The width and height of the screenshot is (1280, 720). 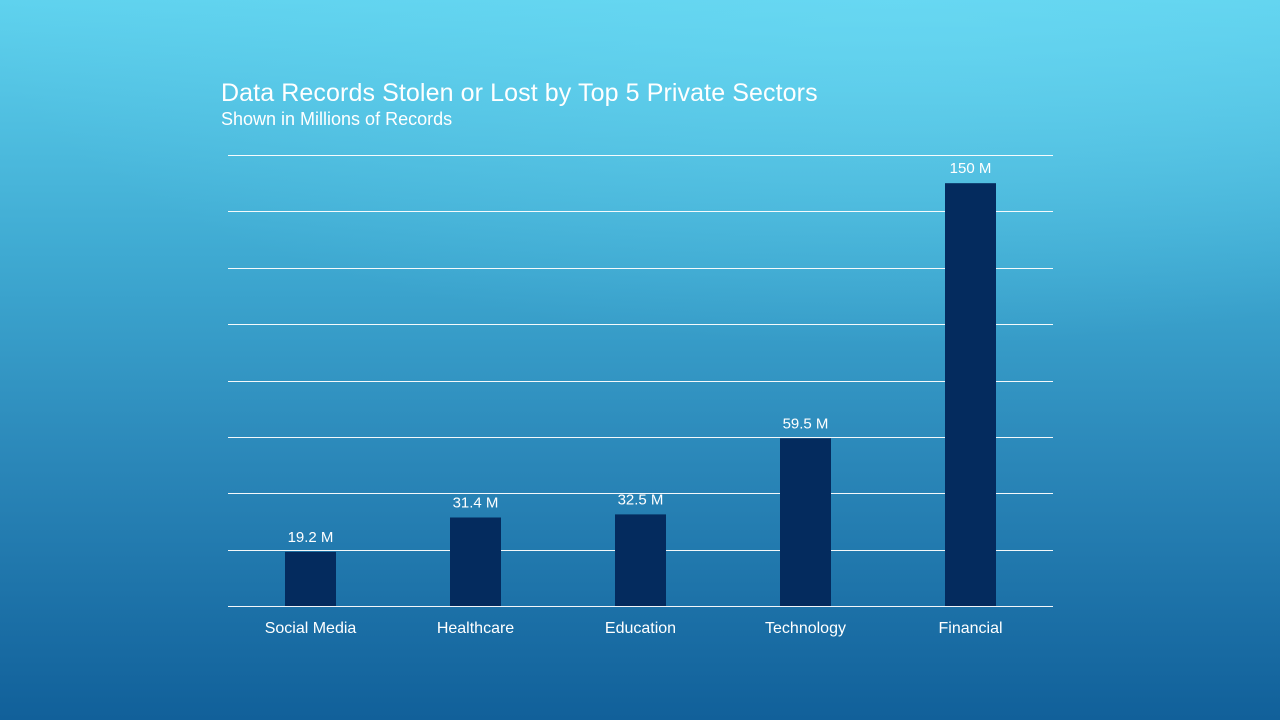 I want to click on chart-subtitle: Shown in Millions of Records, so click(x=337, y=119).